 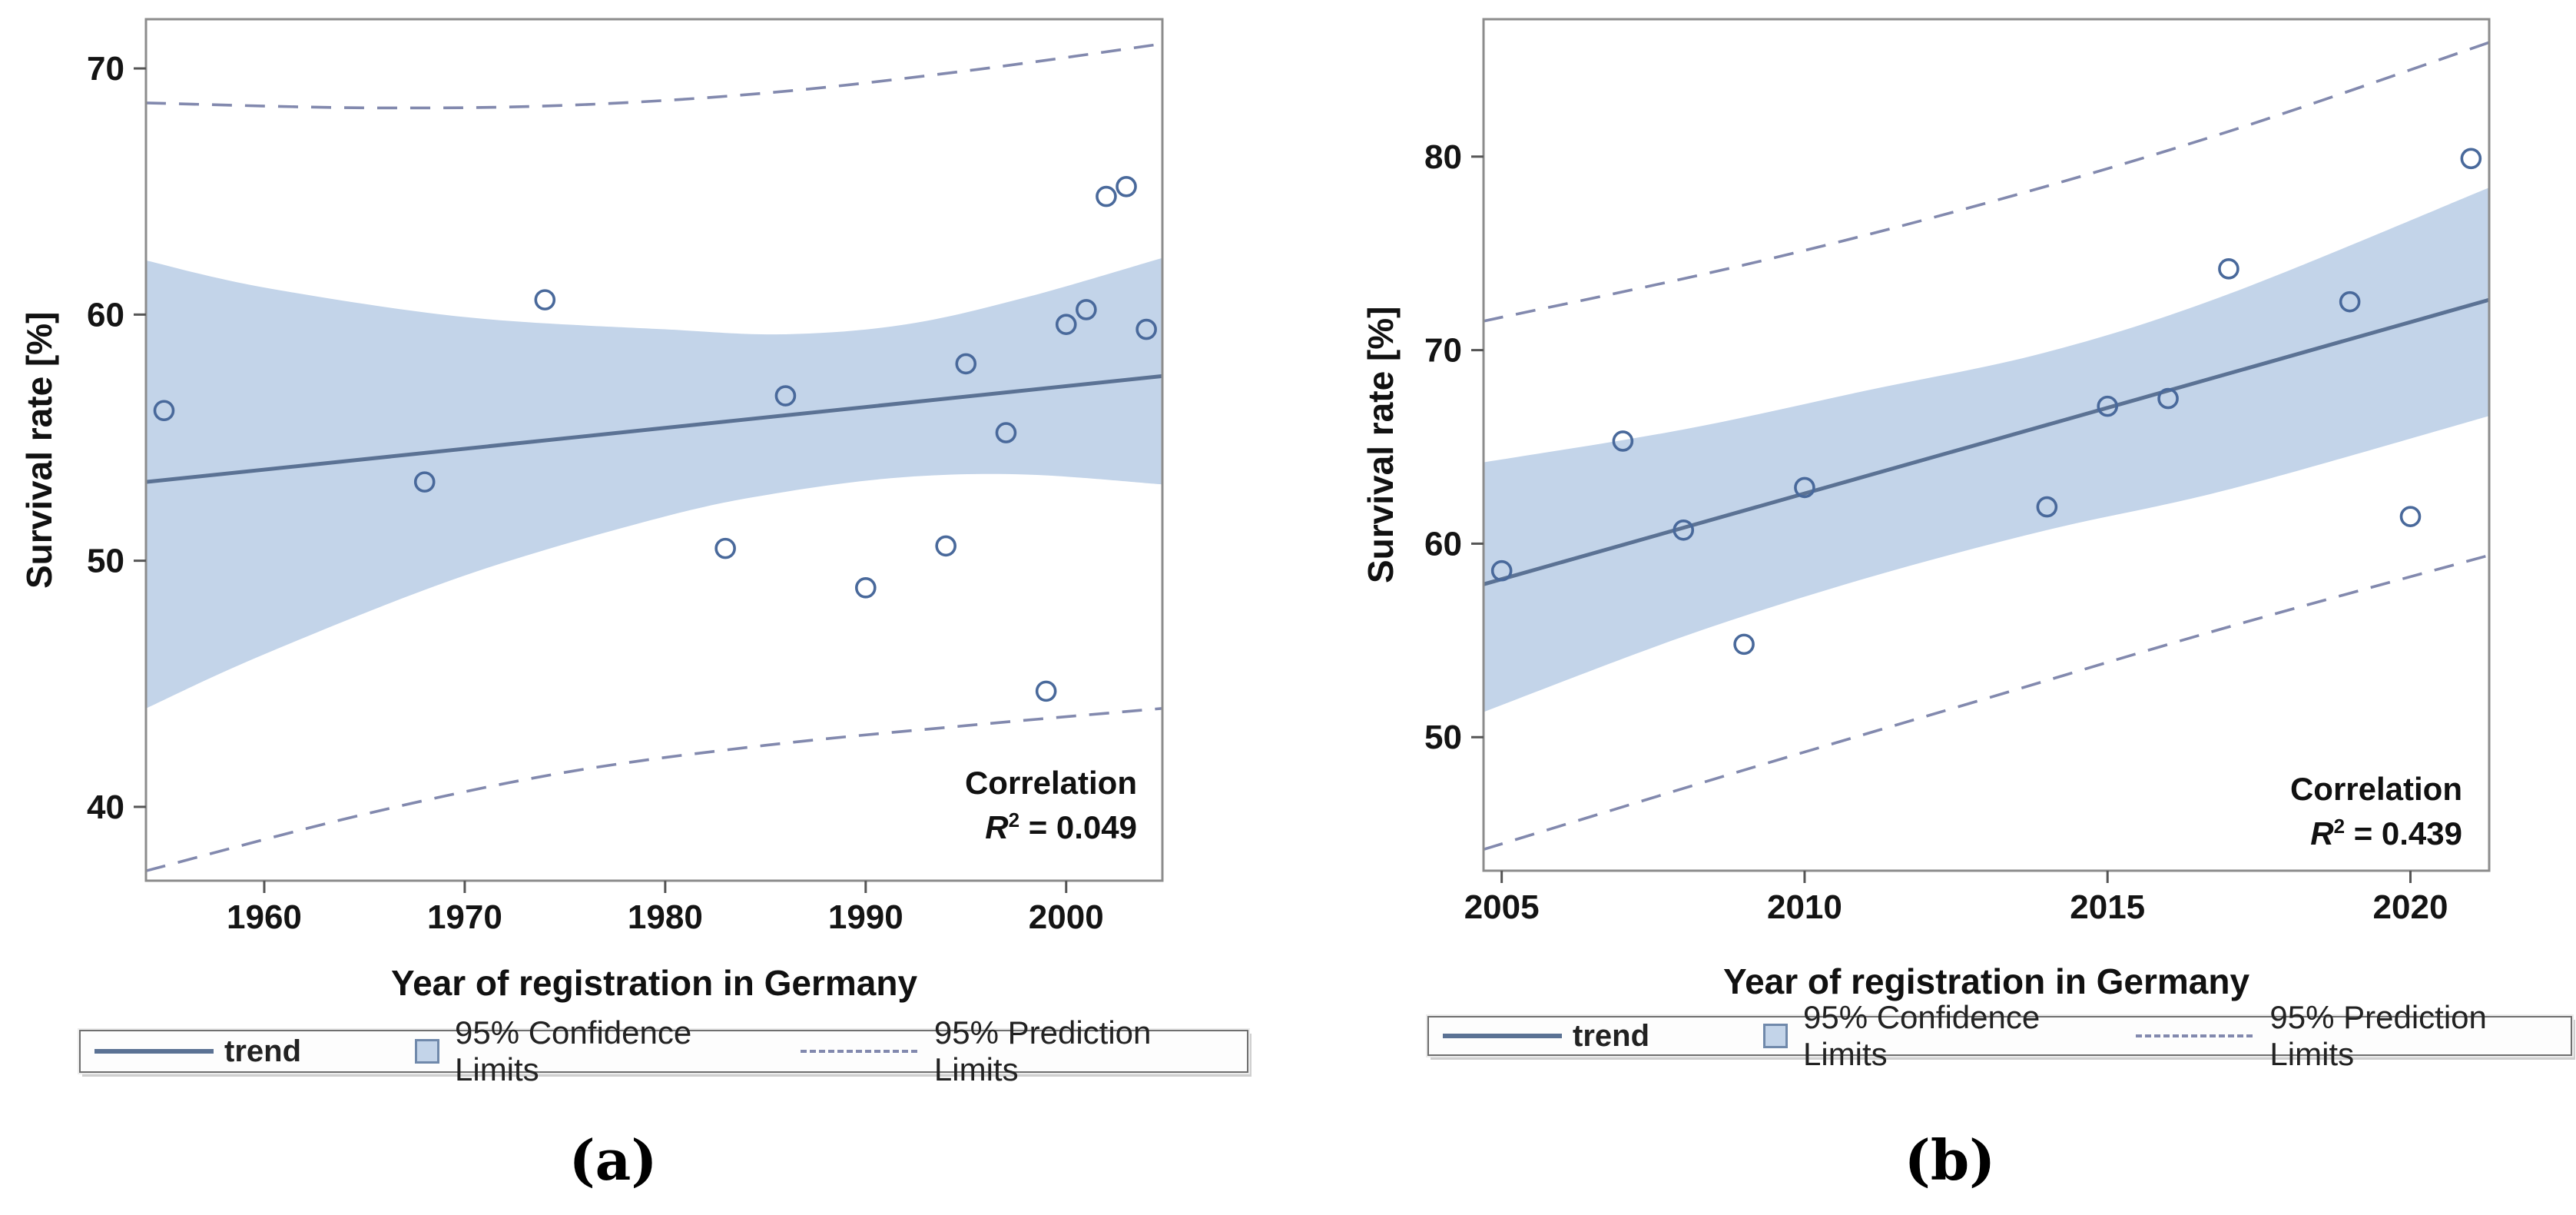 I want to click on x-tick-label: 2005, so click(x=1502, y=907).